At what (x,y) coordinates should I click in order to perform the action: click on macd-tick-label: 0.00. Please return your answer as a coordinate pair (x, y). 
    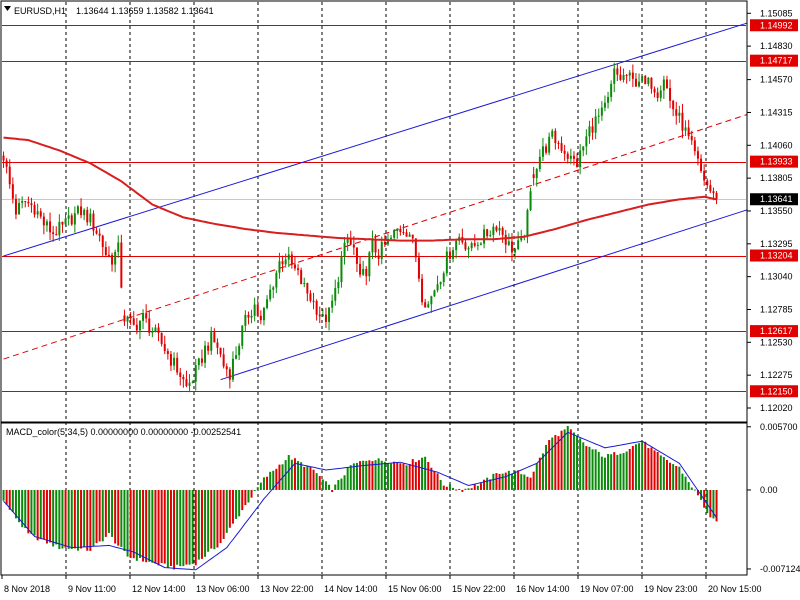
    Looking at the image, I should click on (769, 490).